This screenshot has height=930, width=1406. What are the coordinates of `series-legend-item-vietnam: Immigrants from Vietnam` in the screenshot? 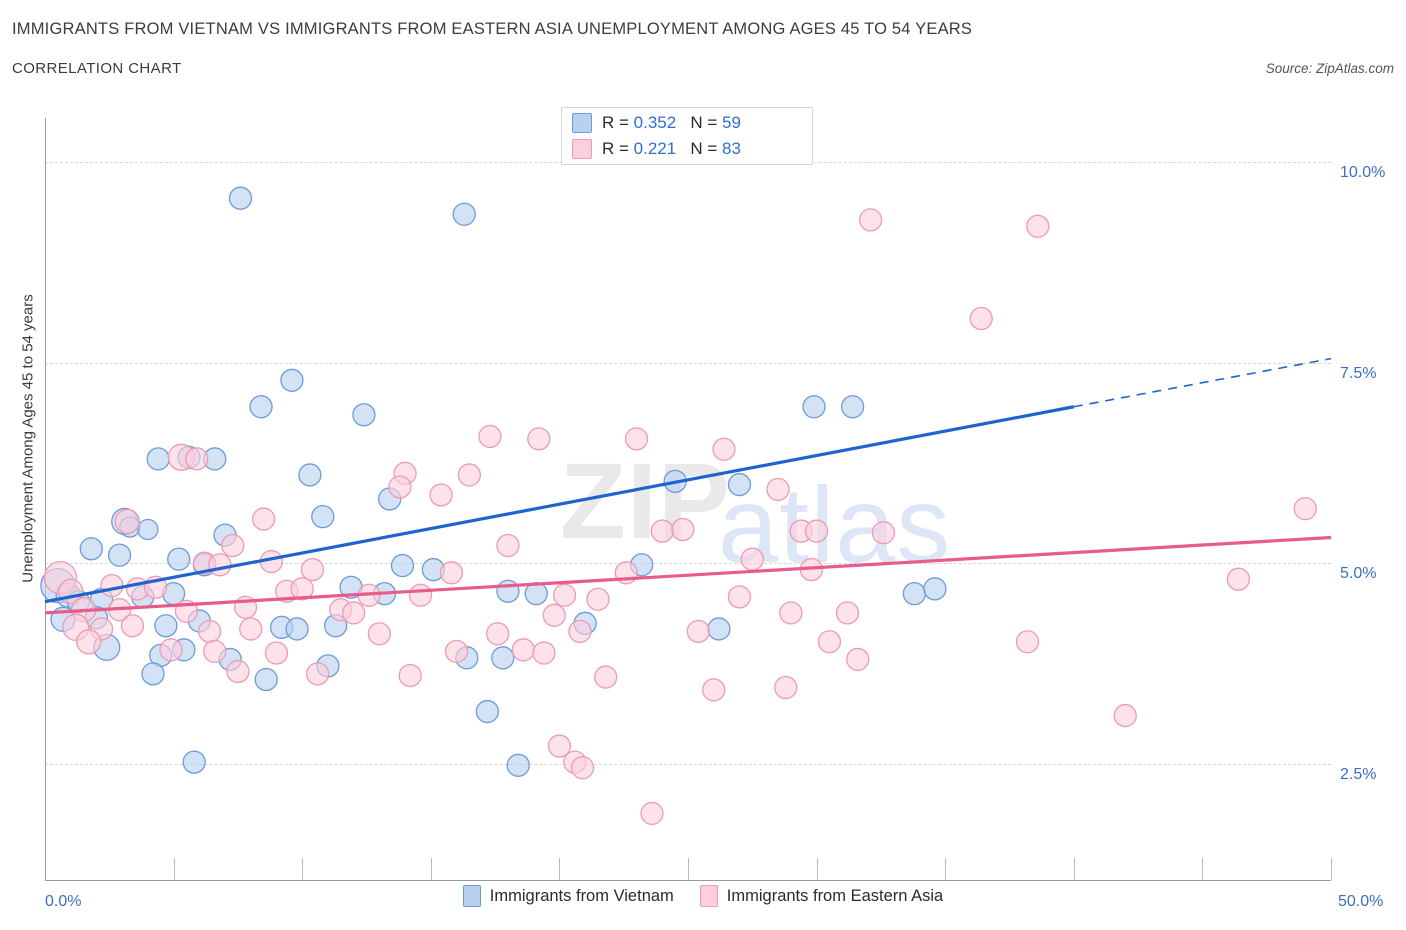 It's located at (568, 896).